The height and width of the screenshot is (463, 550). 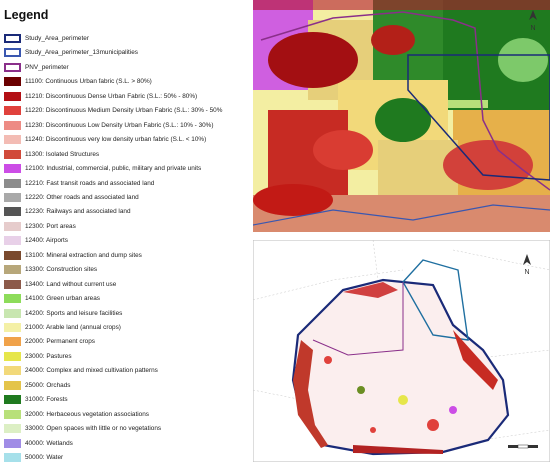 I want to click on legend-item: Study_Area_perimeter_13municipalities, so click(x=71, y=52).